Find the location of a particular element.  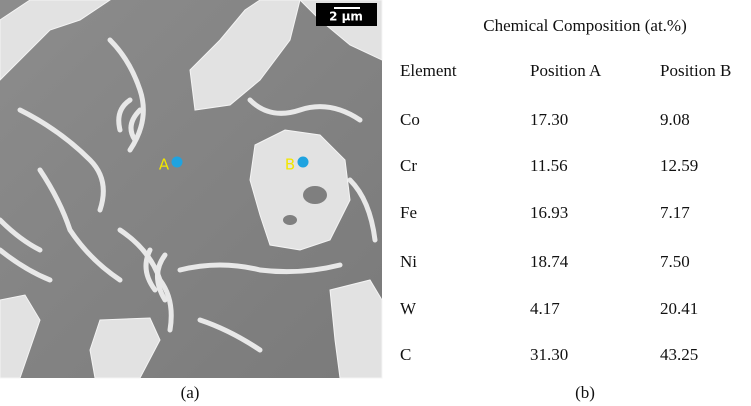

scale-bar-label: 2 µm is located at coordinates (346, 17).